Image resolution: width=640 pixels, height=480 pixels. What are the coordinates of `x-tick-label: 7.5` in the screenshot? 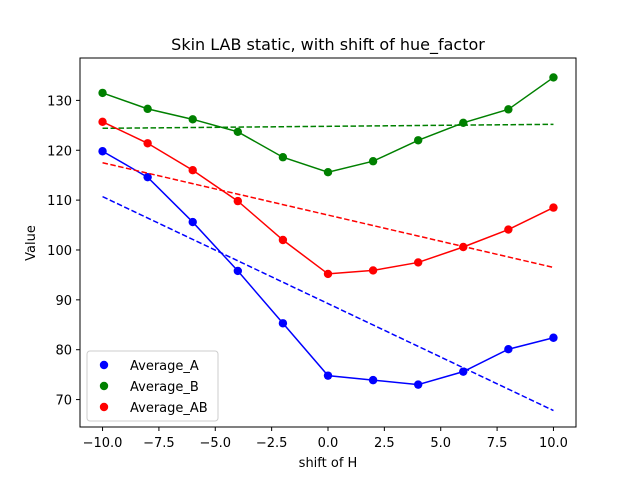 It's located at (497, 443).